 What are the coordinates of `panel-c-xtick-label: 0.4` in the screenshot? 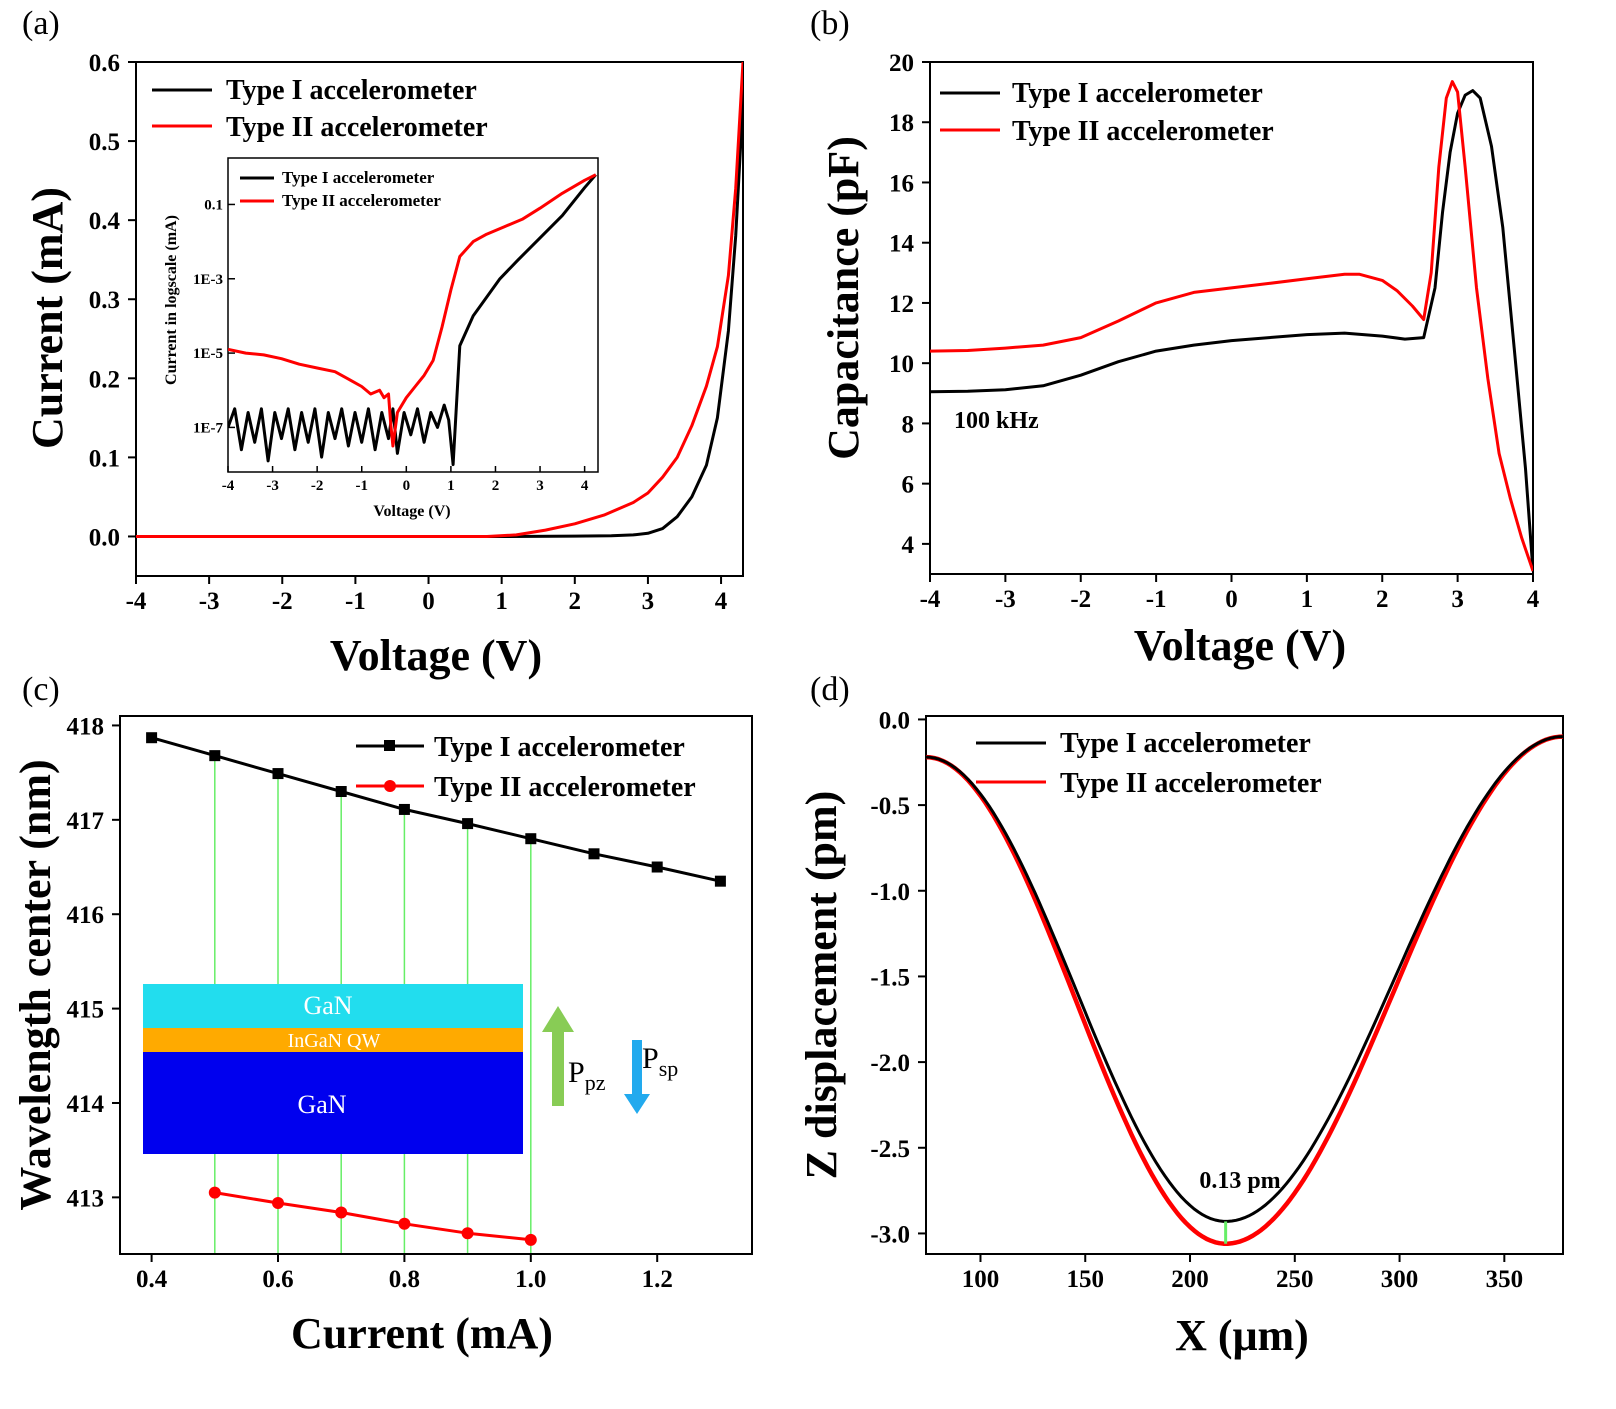 It's located at (152, 1279).